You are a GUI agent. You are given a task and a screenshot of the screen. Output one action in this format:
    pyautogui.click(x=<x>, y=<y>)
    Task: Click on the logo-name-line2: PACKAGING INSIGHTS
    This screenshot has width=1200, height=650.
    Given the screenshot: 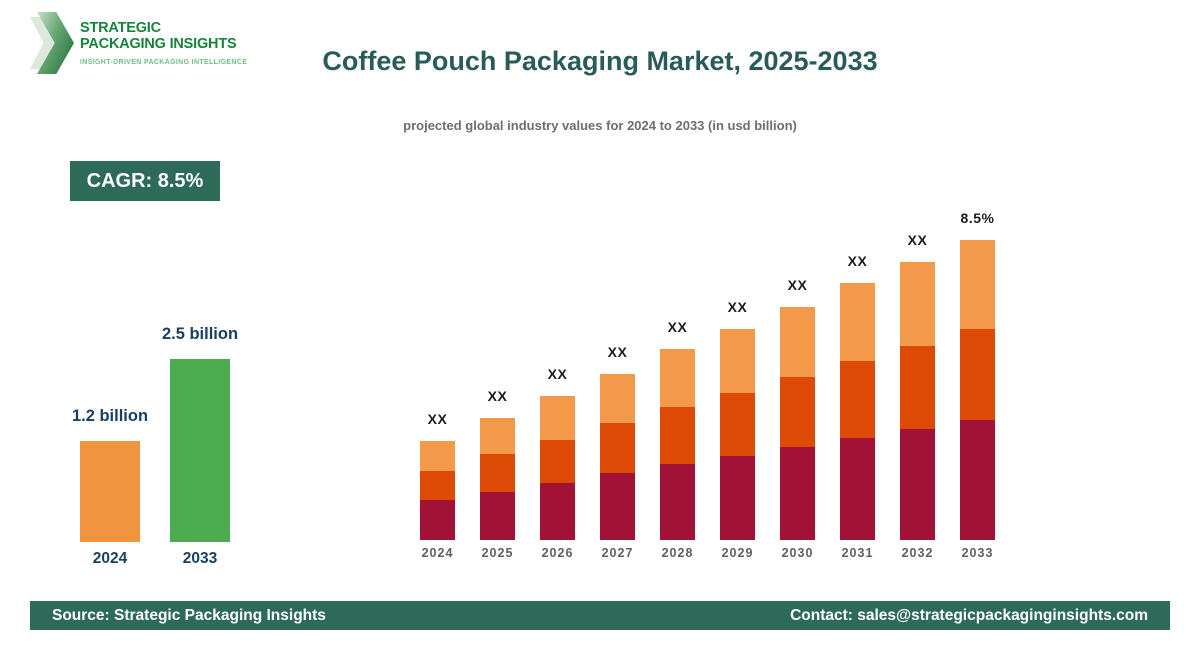 What is the action you would take?
    pyautogui.click(x=158, y=44)
    